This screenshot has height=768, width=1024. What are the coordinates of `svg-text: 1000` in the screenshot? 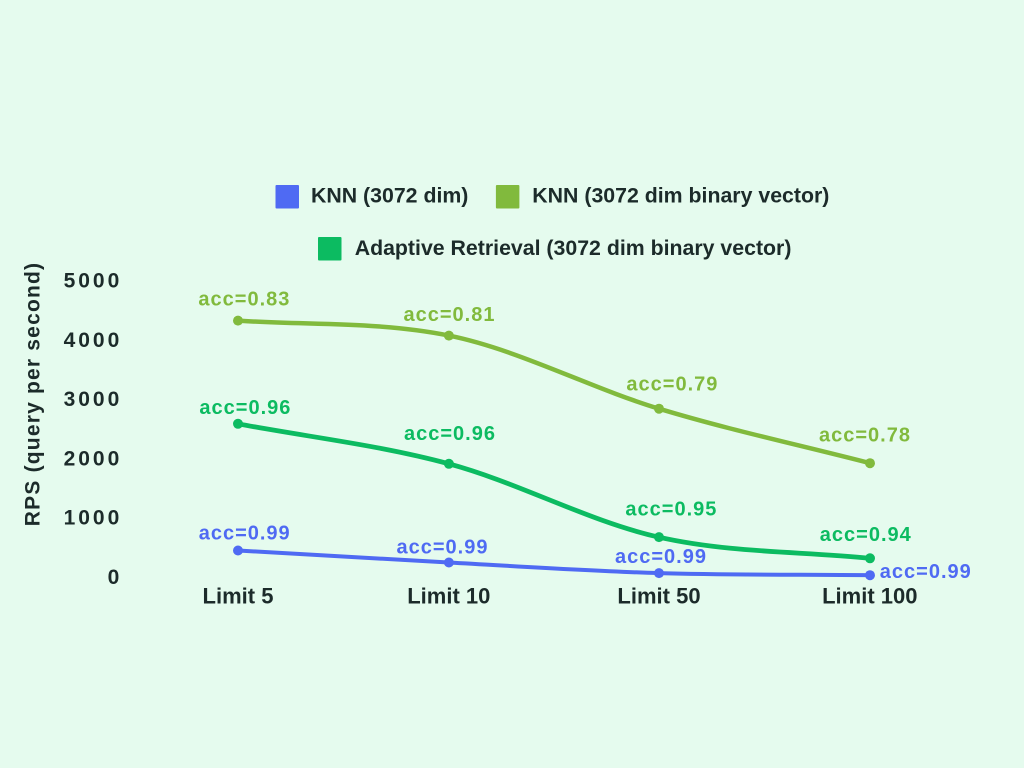 It's located at (93, 518).